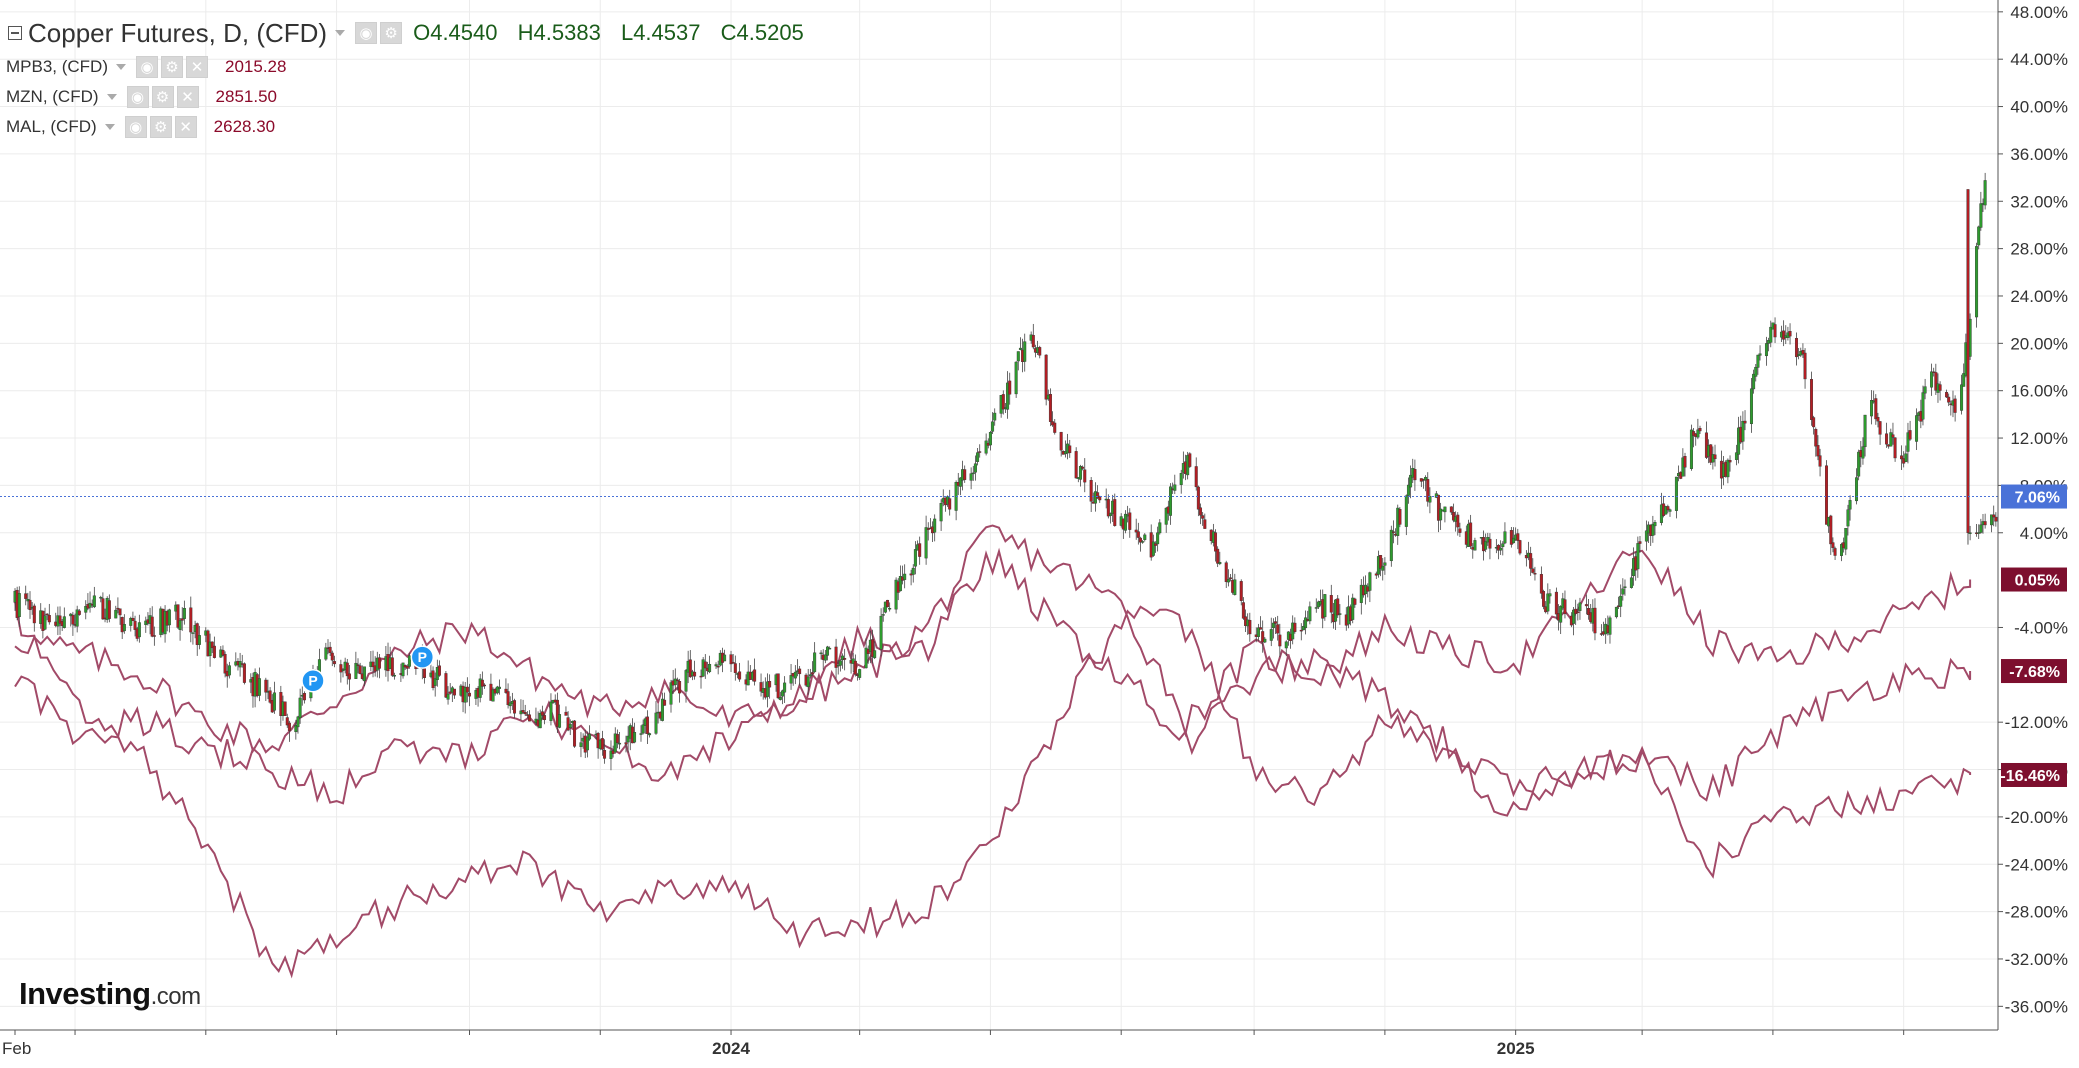 The width and height of the screenshot is (2079, 1068). Describe the element at coordinates (51, 126) in the screenshot. I see `comparison-title: MAL, (CFD)` at that location.